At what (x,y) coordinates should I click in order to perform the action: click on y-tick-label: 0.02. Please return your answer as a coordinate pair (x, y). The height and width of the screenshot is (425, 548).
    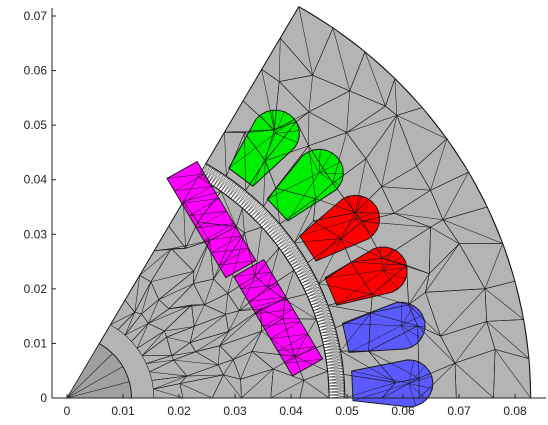
    Looking at the image, I should click on (36, 289).